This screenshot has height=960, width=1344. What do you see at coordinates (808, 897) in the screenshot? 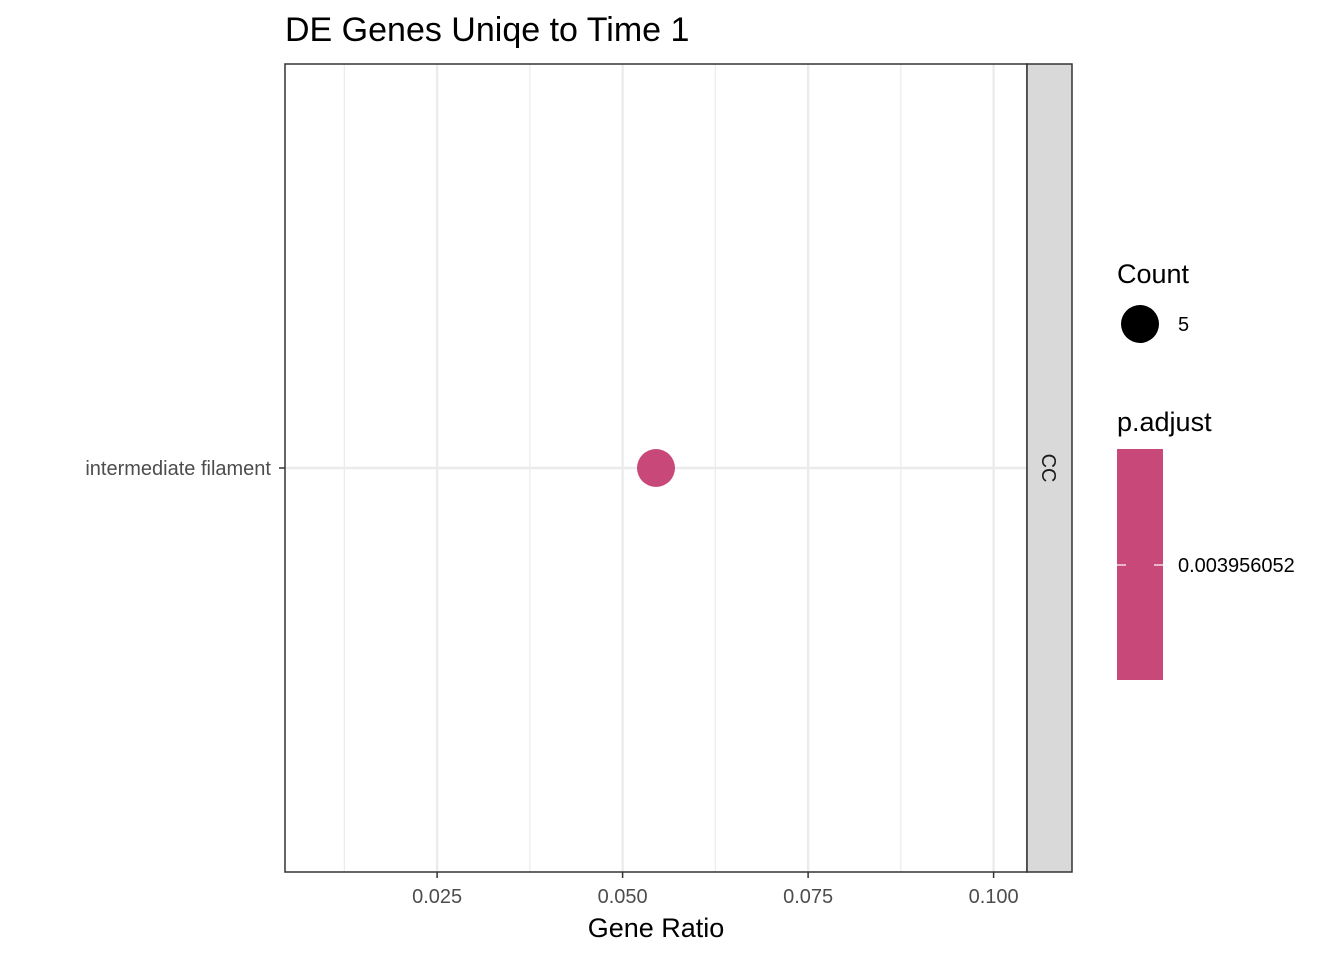
I see `x-tick-label: 0.075` at bounding box center [808, 897].